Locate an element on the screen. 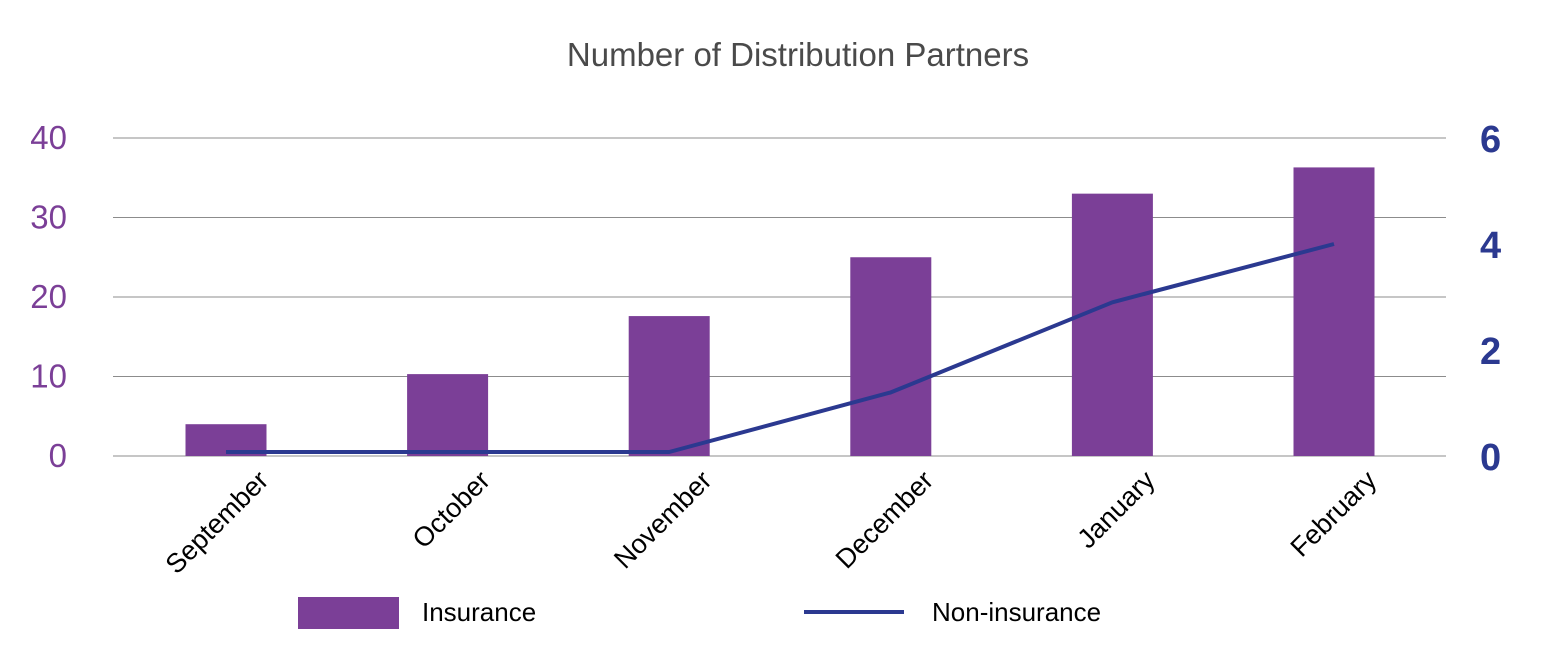 The image size is (1543, 645). insurance-bar-january is located at coordinates (1112, 324).